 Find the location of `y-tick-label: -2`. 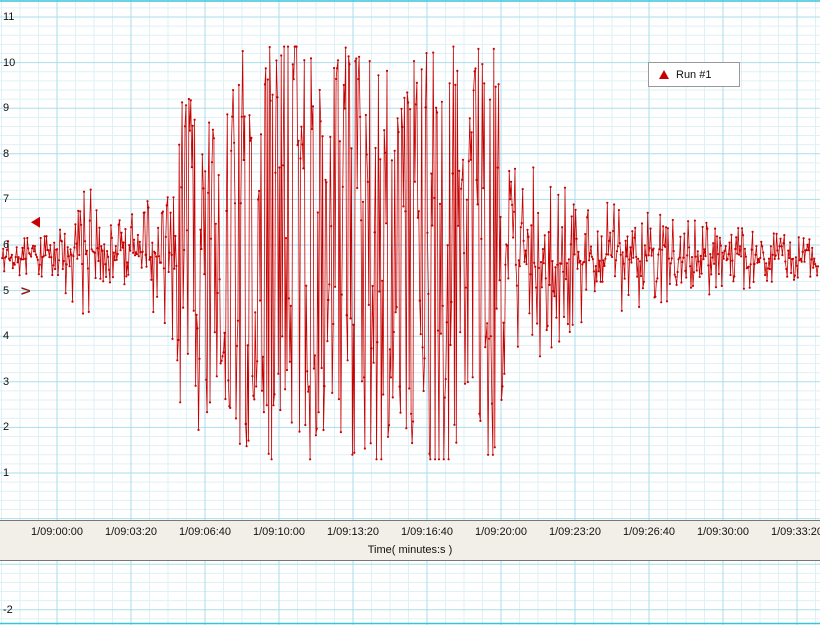

y-tick-label: -2 is located at coordinates (8, 609).